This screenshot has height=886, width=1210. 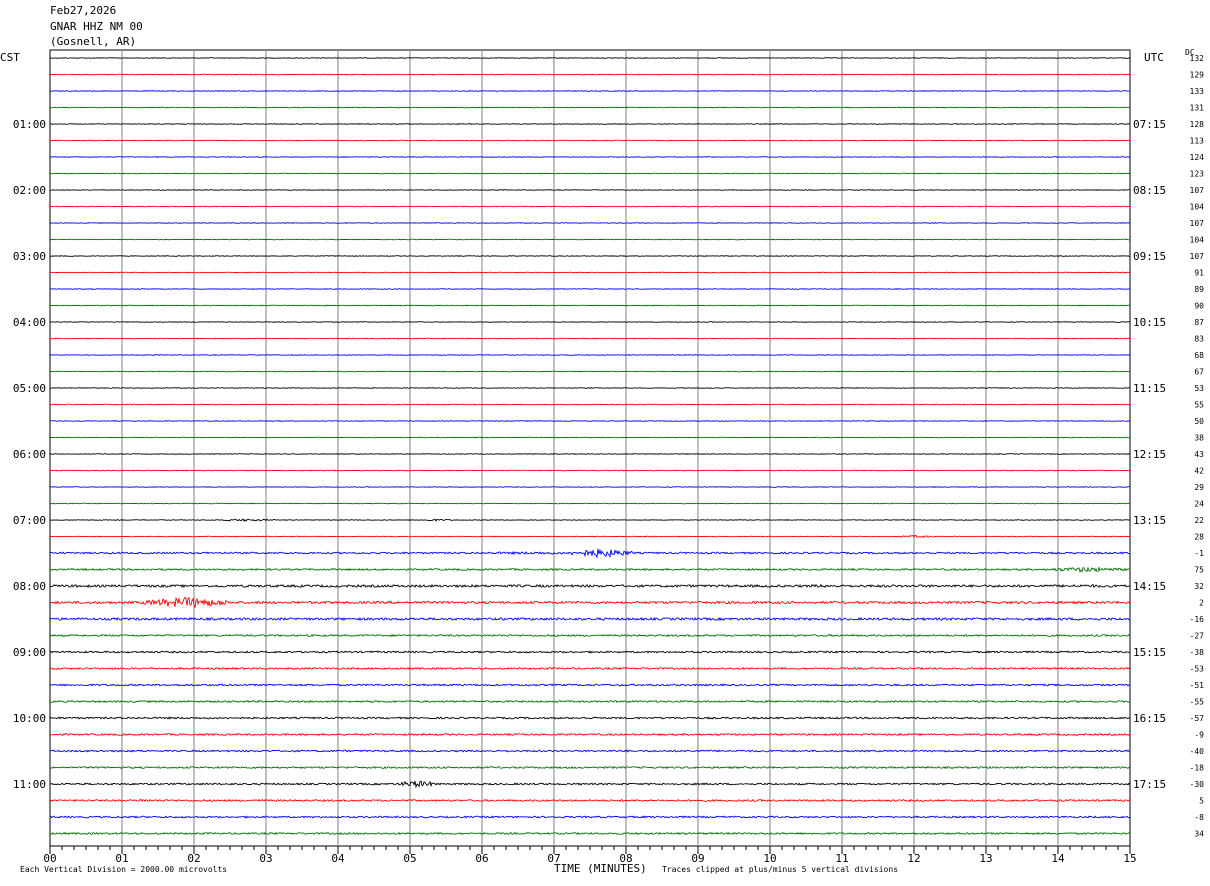 I want to click on dc-offset-value: 91, so click(x=1199, y=273).